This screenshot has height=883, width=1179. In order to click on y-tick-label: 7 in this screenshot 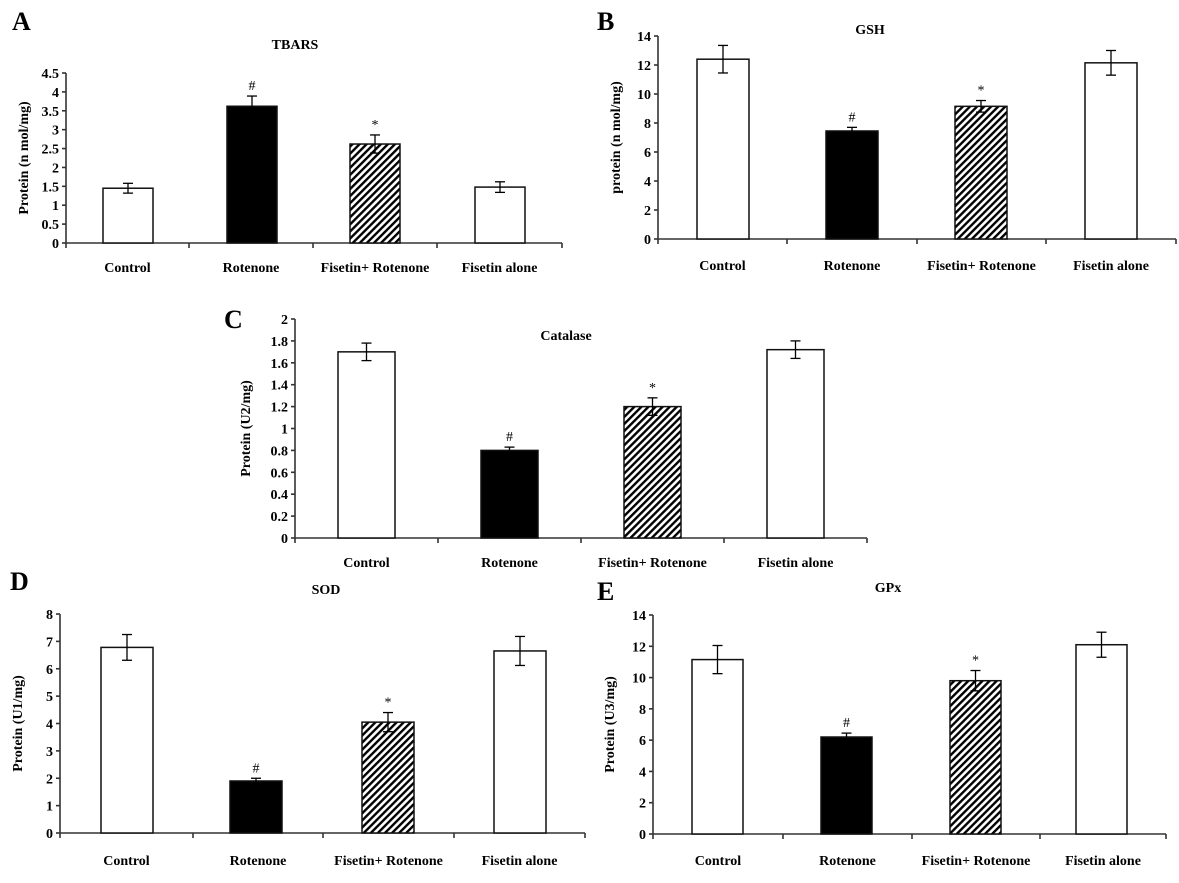, I will do `click(49, 642)`.